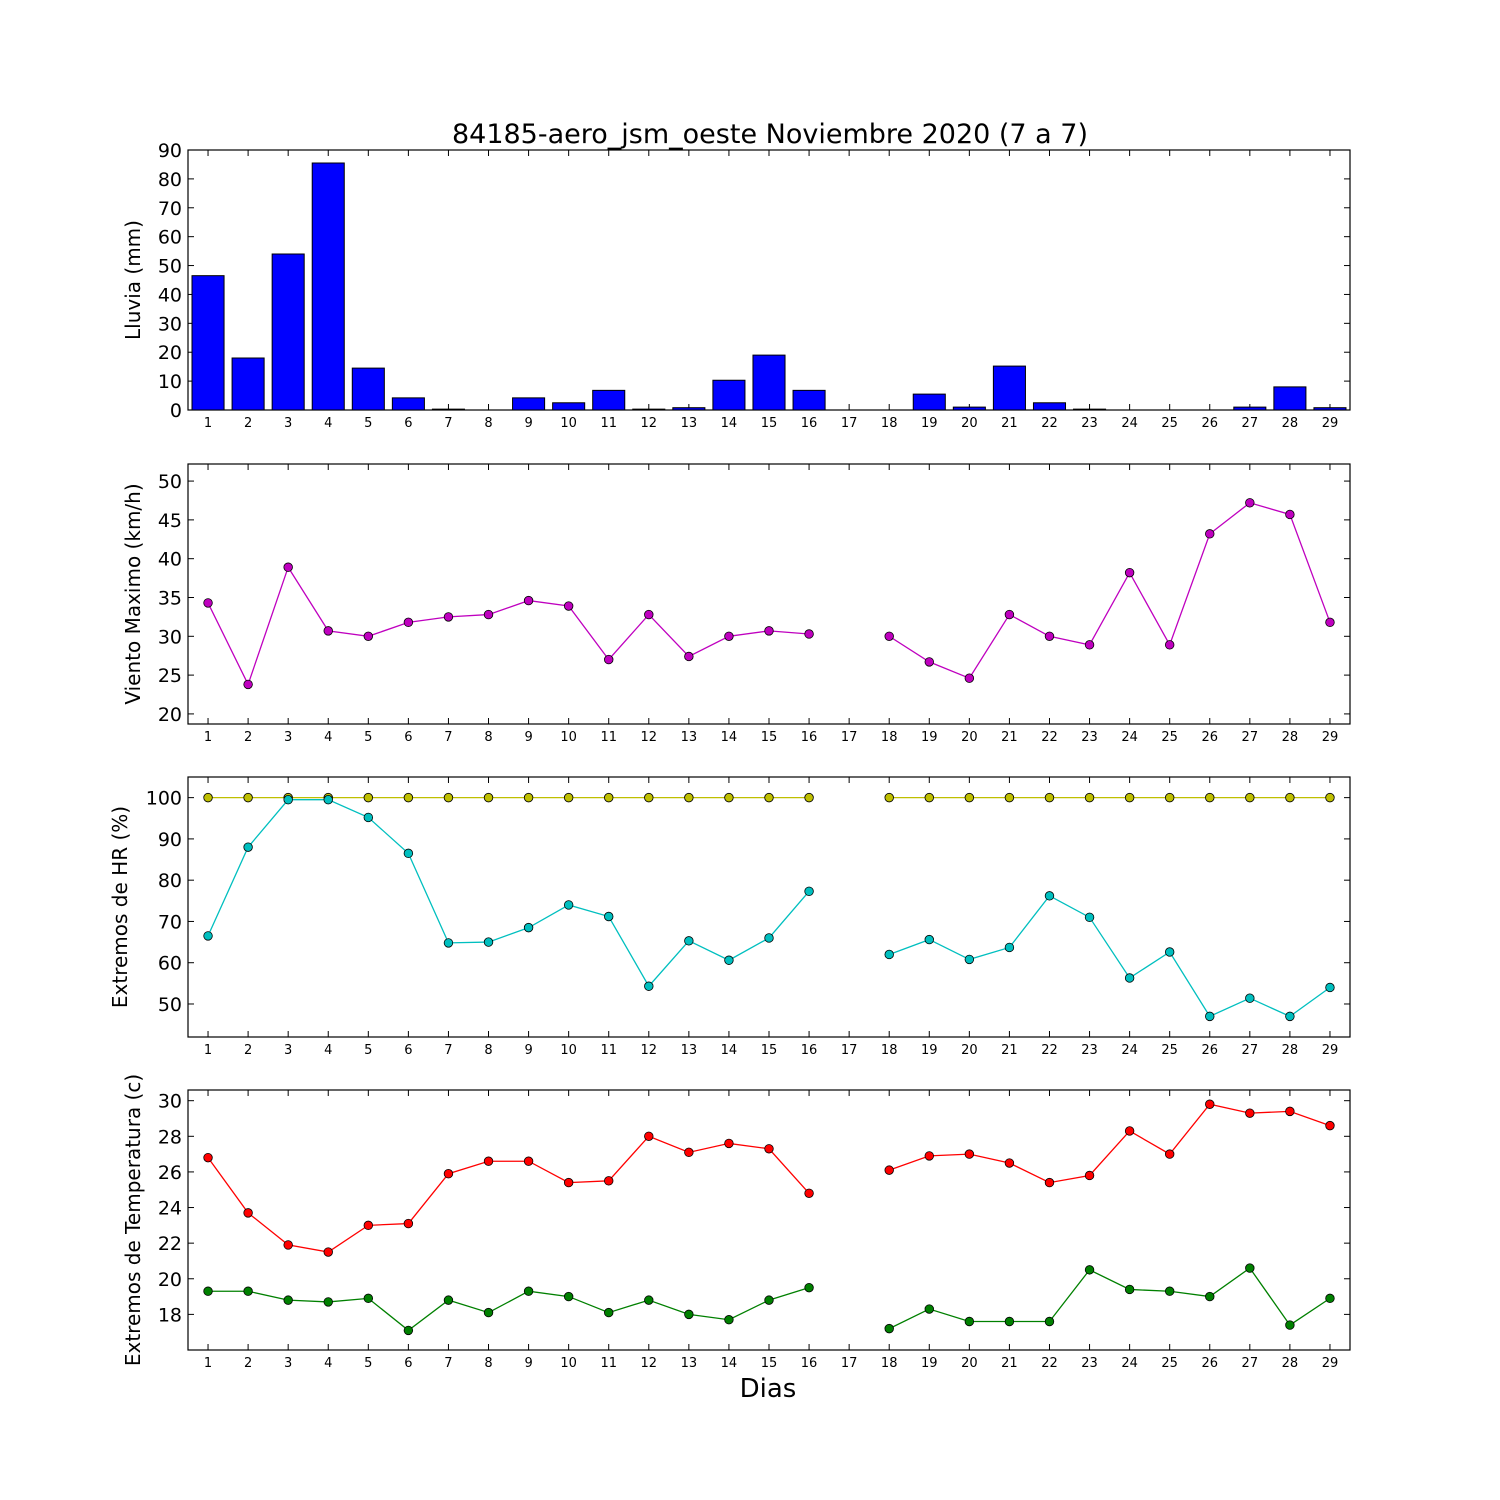  What do you see at coordinates (368, 1363) in the screenshot?
I see `temperature-xtick-label: 5` at bounding box center [368, 1363].